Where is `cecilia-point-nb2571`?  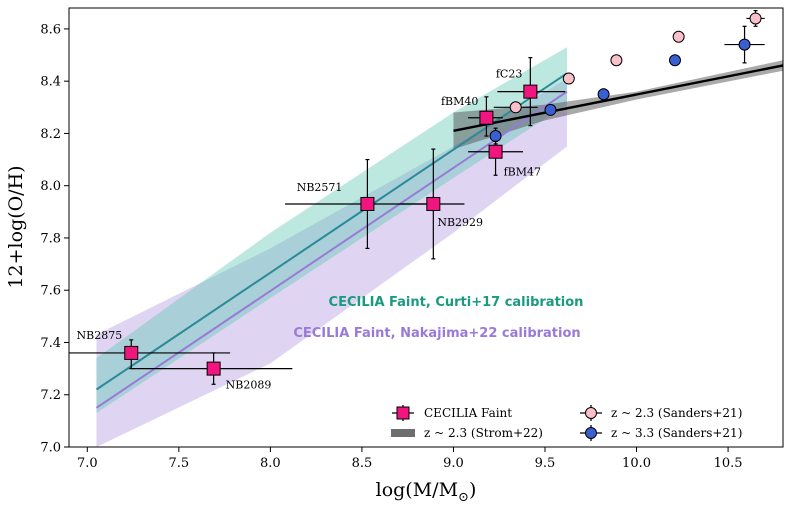 cecilia-point-nb2571 is located at coordinates (367, 203).